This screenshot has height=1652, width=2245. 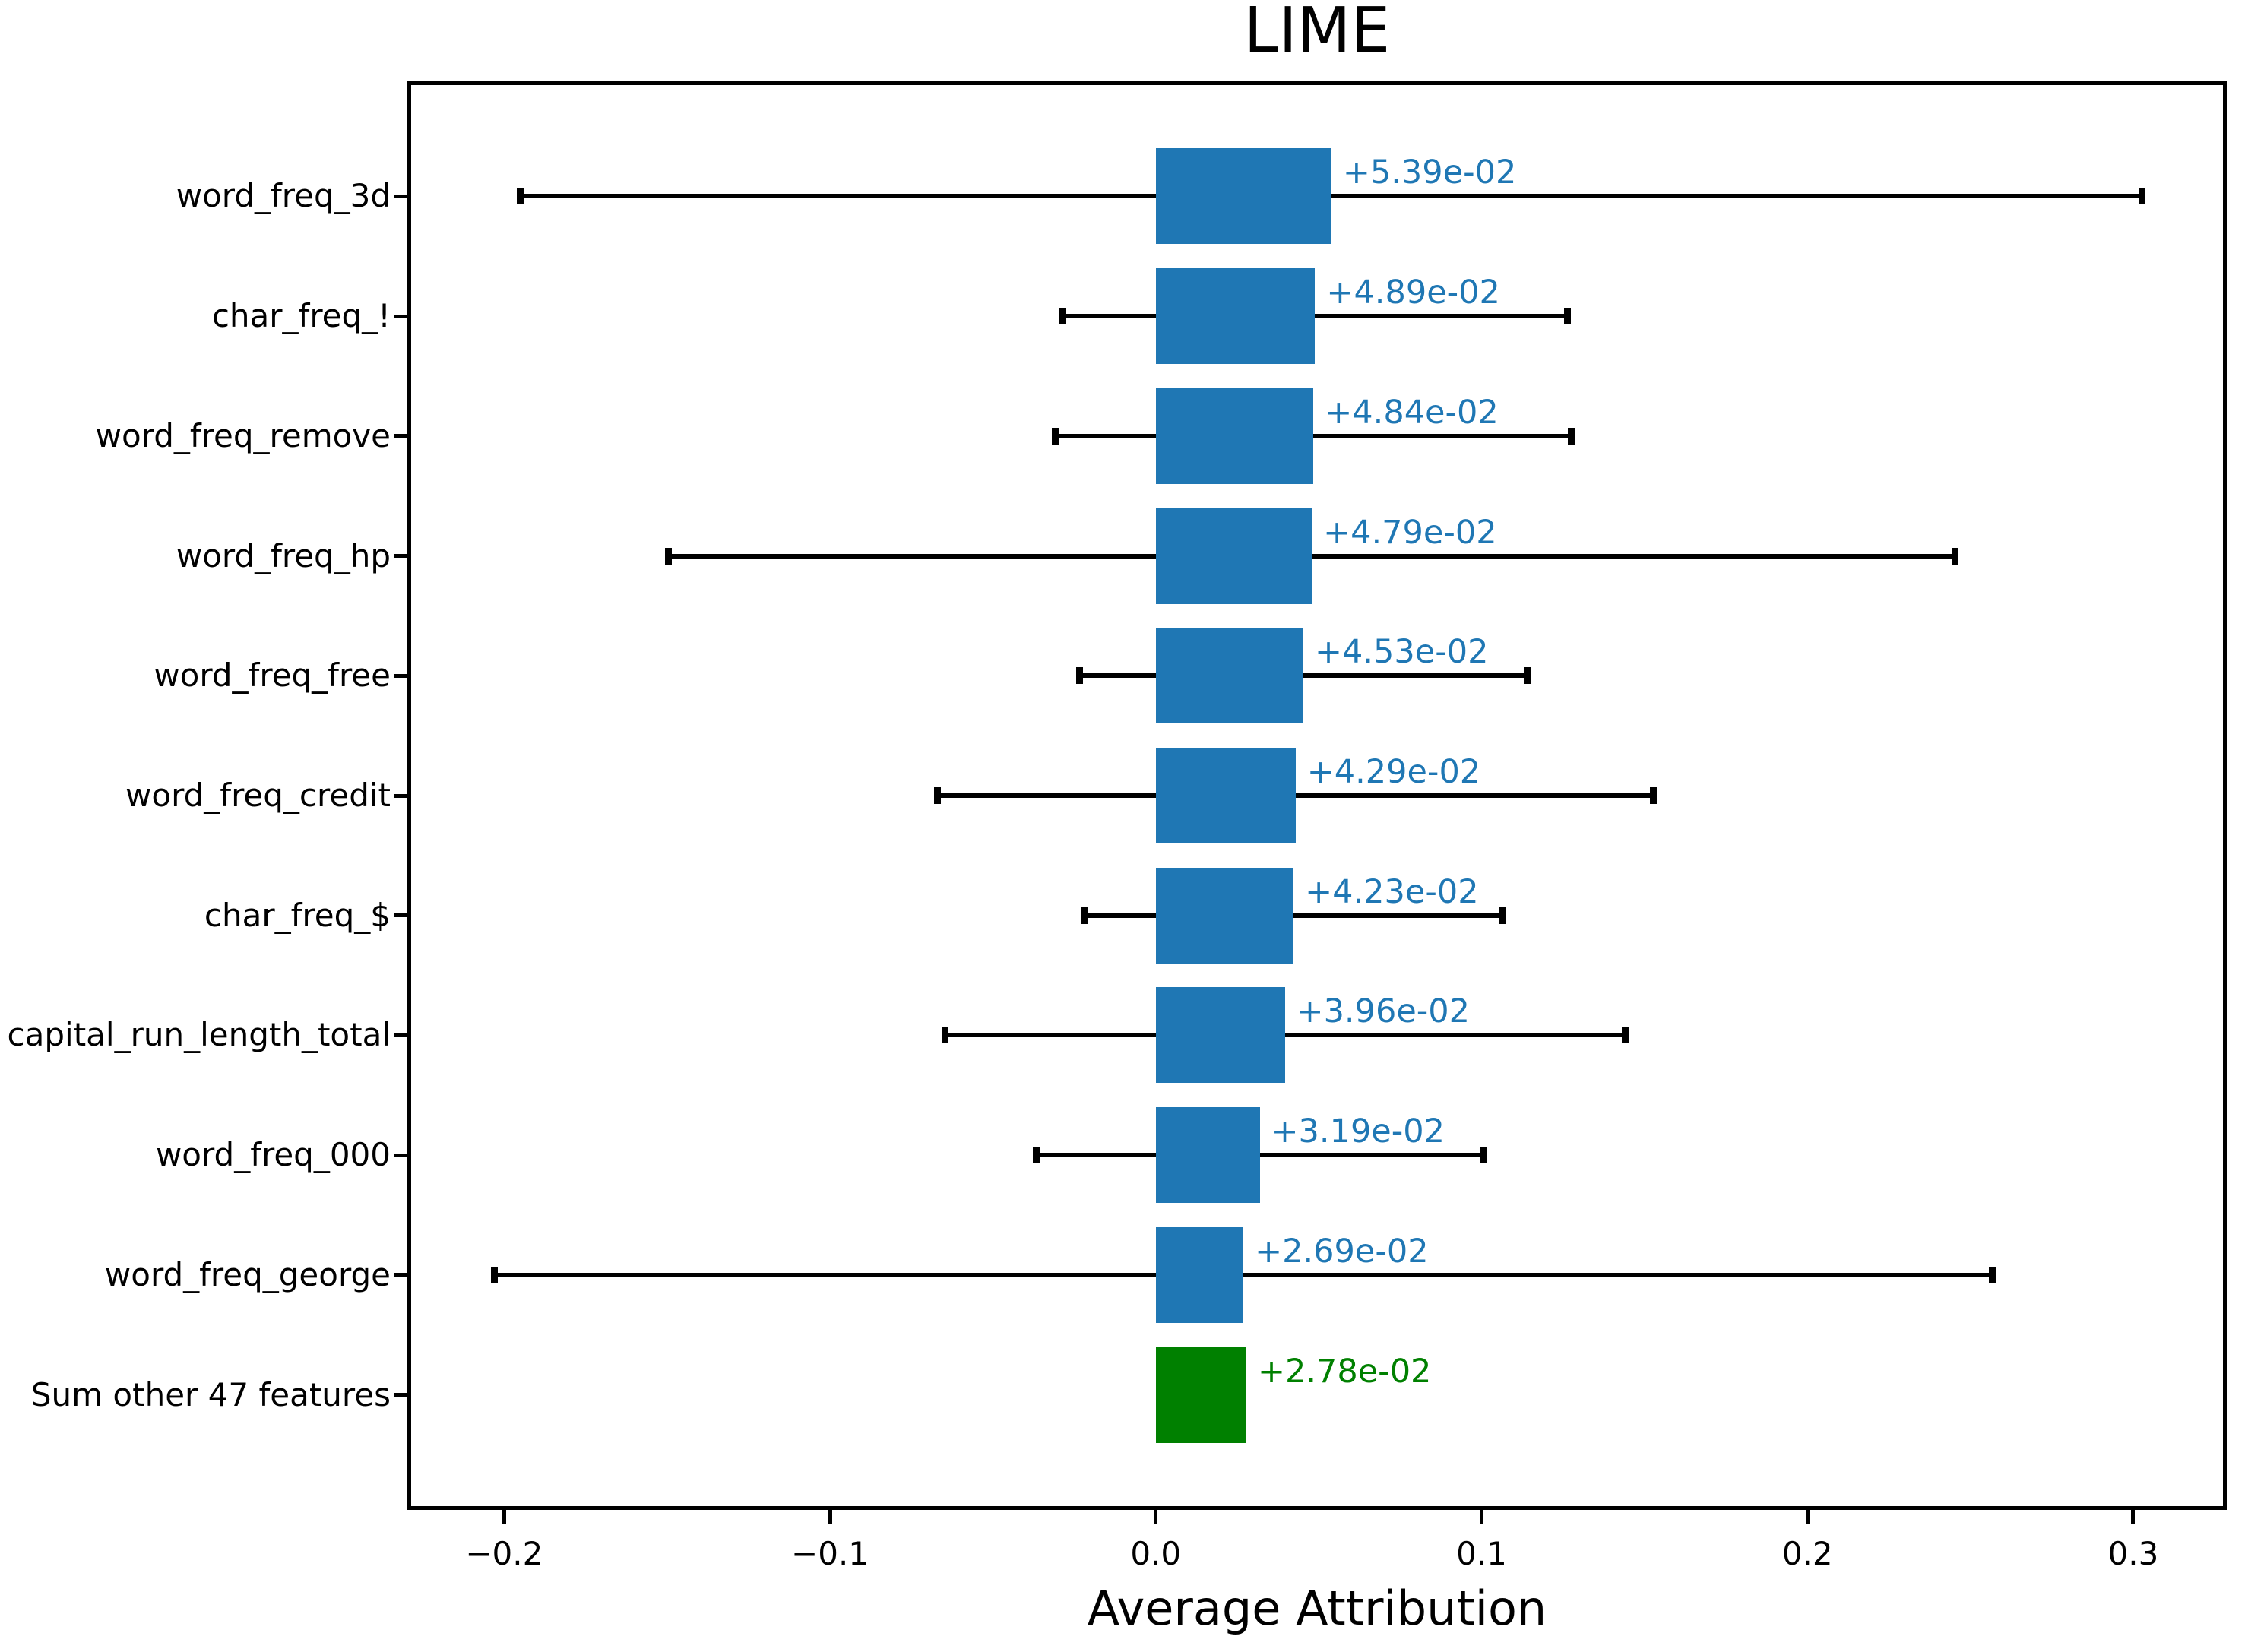 I want to click on value-label: +2.69e-02, so click(x=1342, y=1251).